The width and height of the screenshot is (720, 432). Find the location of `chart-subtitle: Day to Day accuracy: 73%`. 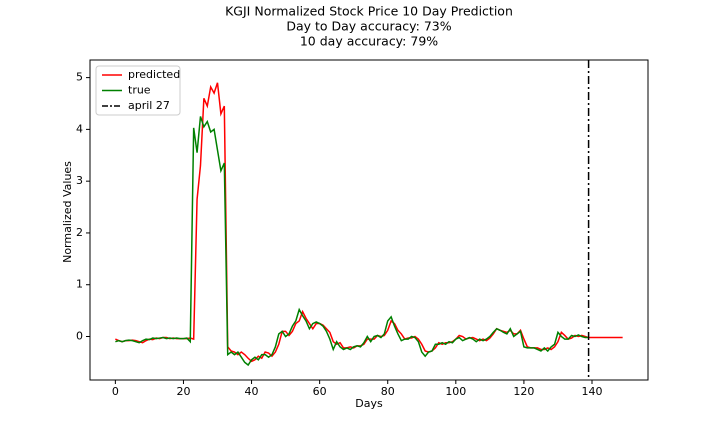

chart-subtitle: Day to Day accuracy: 73% is located at coordinates (368, 26).